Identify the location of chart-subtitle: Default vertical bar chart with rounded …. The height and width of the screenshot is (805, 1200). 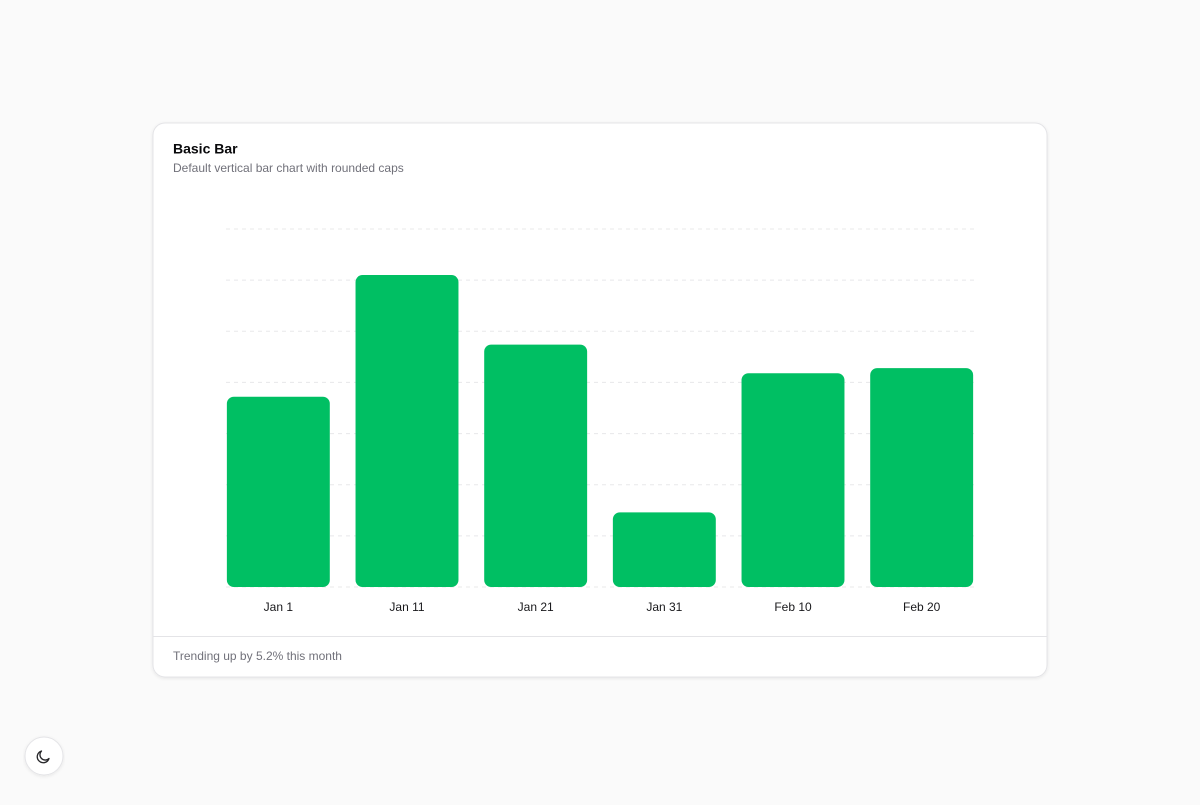
(288, 168).